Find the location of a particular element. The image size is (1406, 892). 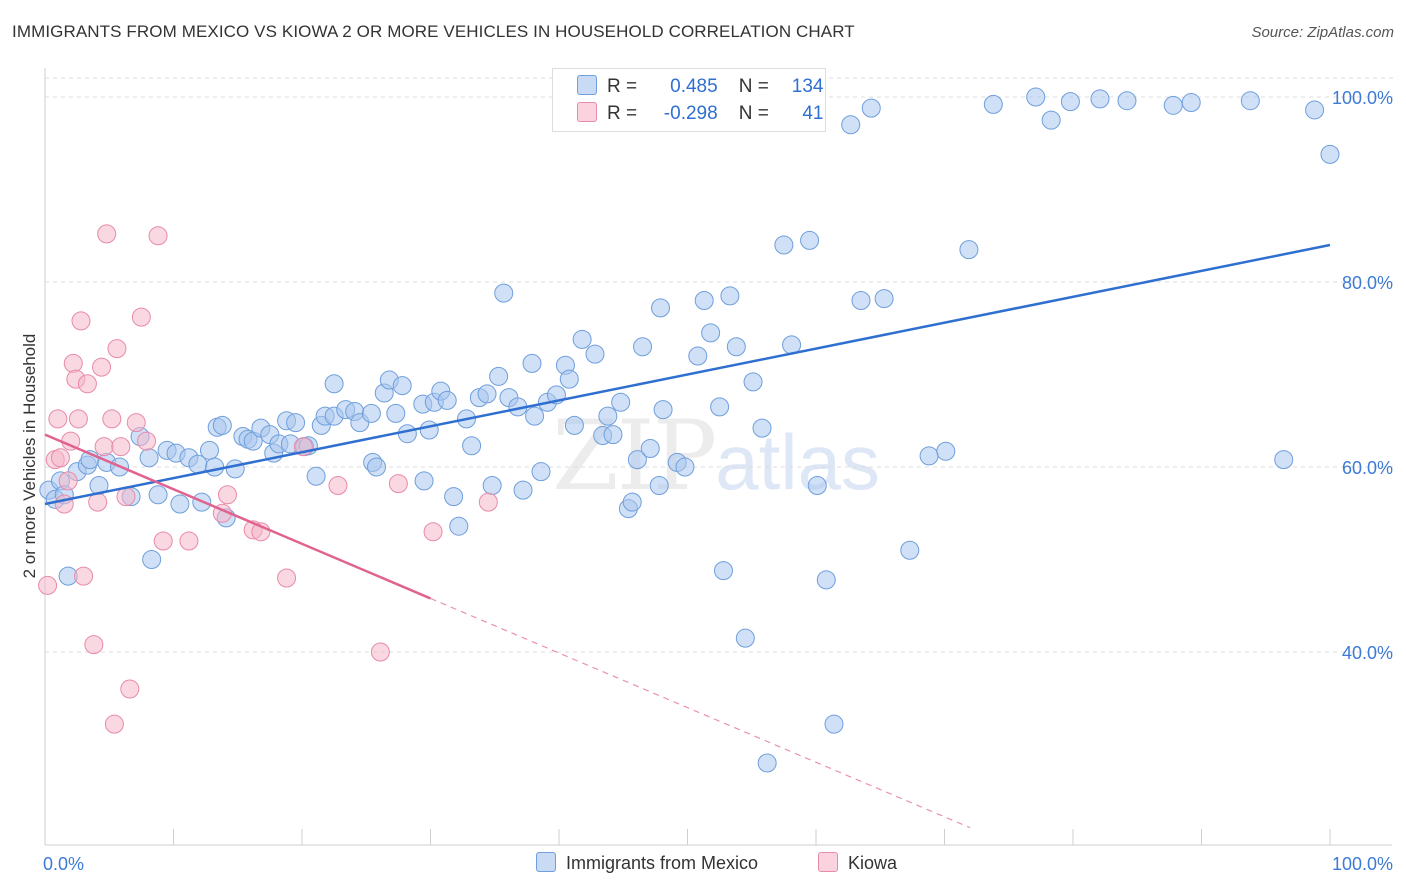

kiowa-trend-extension is located at coordinates (700, 713).